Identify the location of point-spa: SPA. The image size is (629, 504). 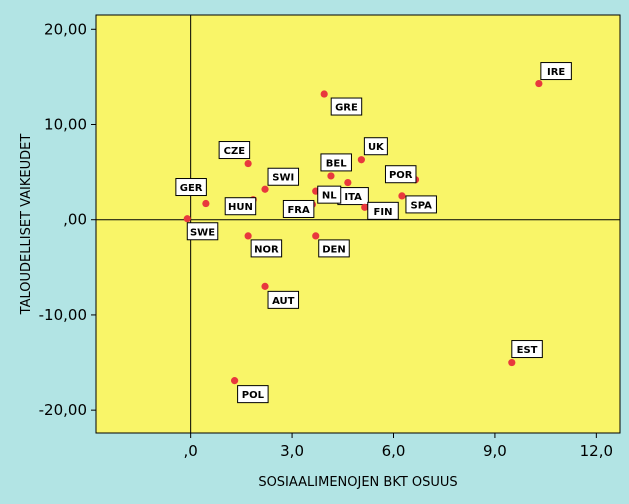
(417, 203).